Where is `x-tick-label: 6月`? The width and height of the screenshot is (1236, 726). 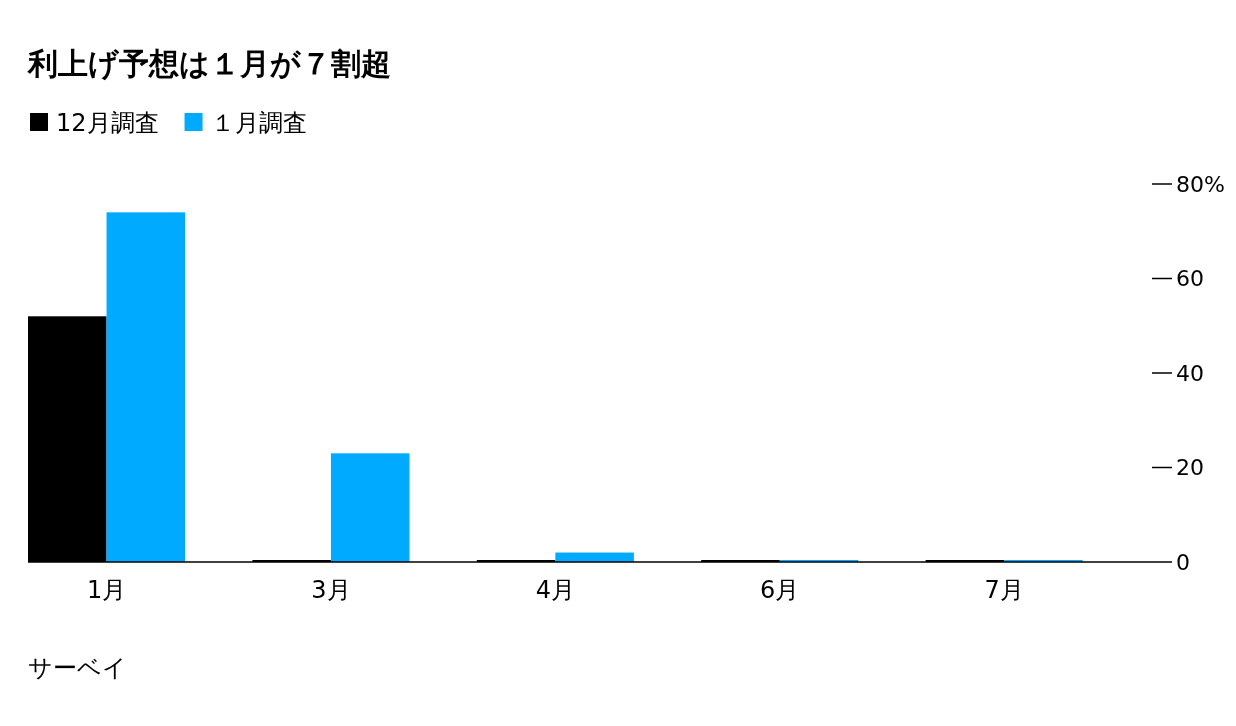 x-tick-label: 6月 is located at coordinates (780, 590).